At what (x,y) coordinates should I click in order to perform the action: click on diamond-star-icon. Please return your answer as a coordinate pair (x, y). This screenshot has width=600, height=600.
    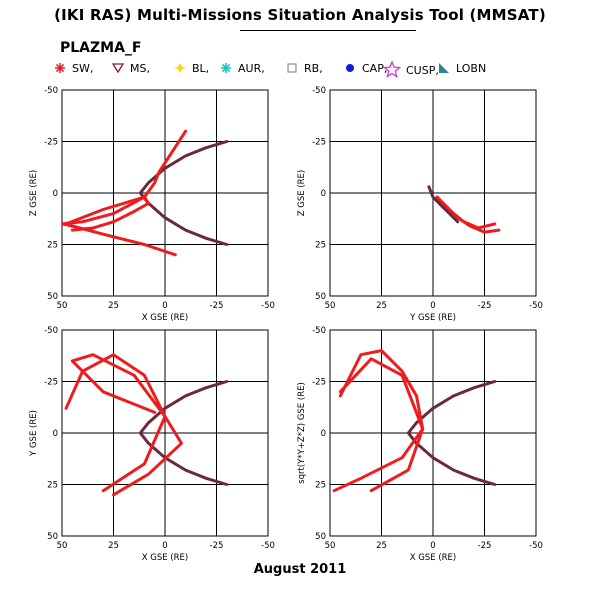
    Looking at the image, I should click on (180, 68).